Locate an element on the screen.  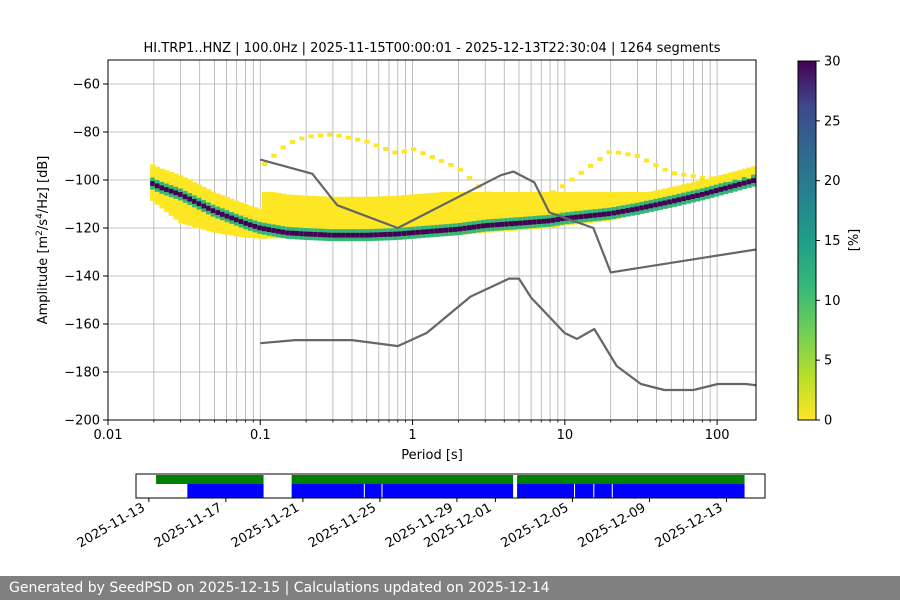
timeline-tick-label: 2025-12-13 is located at coordinates (689, 525).